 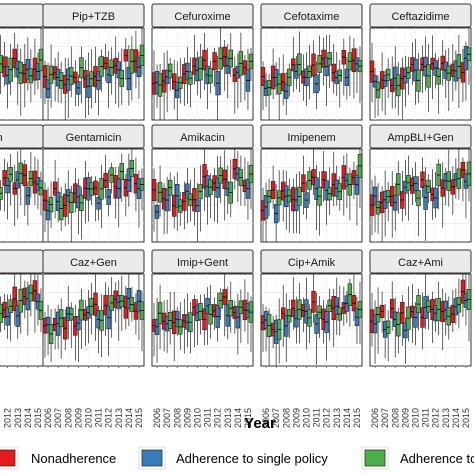 What do you see at coordinates (202, 183) in the screenshot?
I see `facet-panel: Amikacin` at bounding box center [202, 183].